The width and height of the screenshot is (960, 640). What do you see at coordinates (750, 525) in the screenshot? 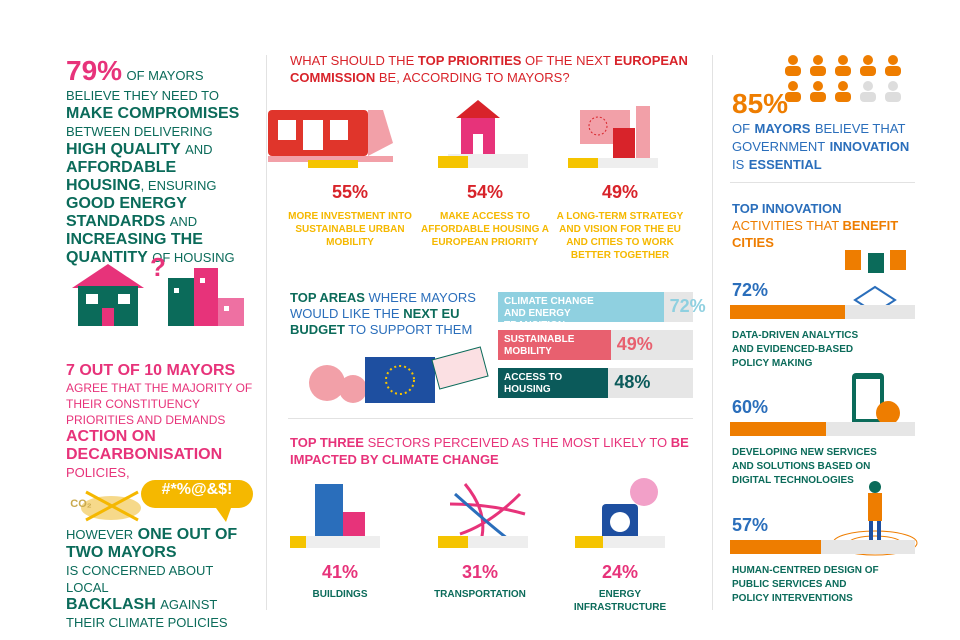
I see `innovation-percent: 57%` at bounding box center [750, 525].